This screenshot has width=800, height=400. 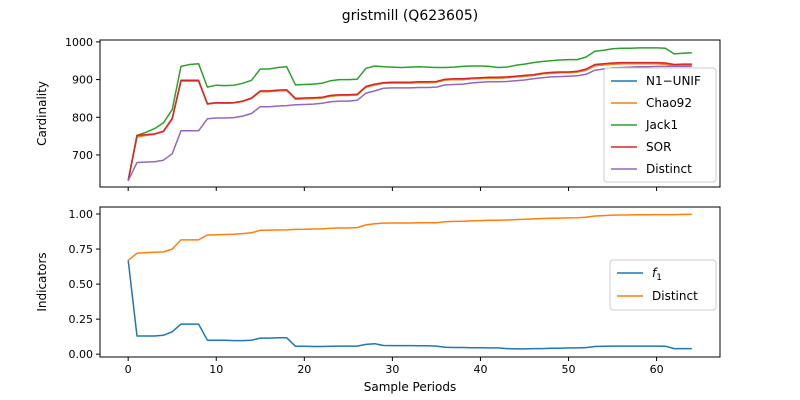 I want to click on y-axis-label: Cardinality, so click(x=42, y=113).